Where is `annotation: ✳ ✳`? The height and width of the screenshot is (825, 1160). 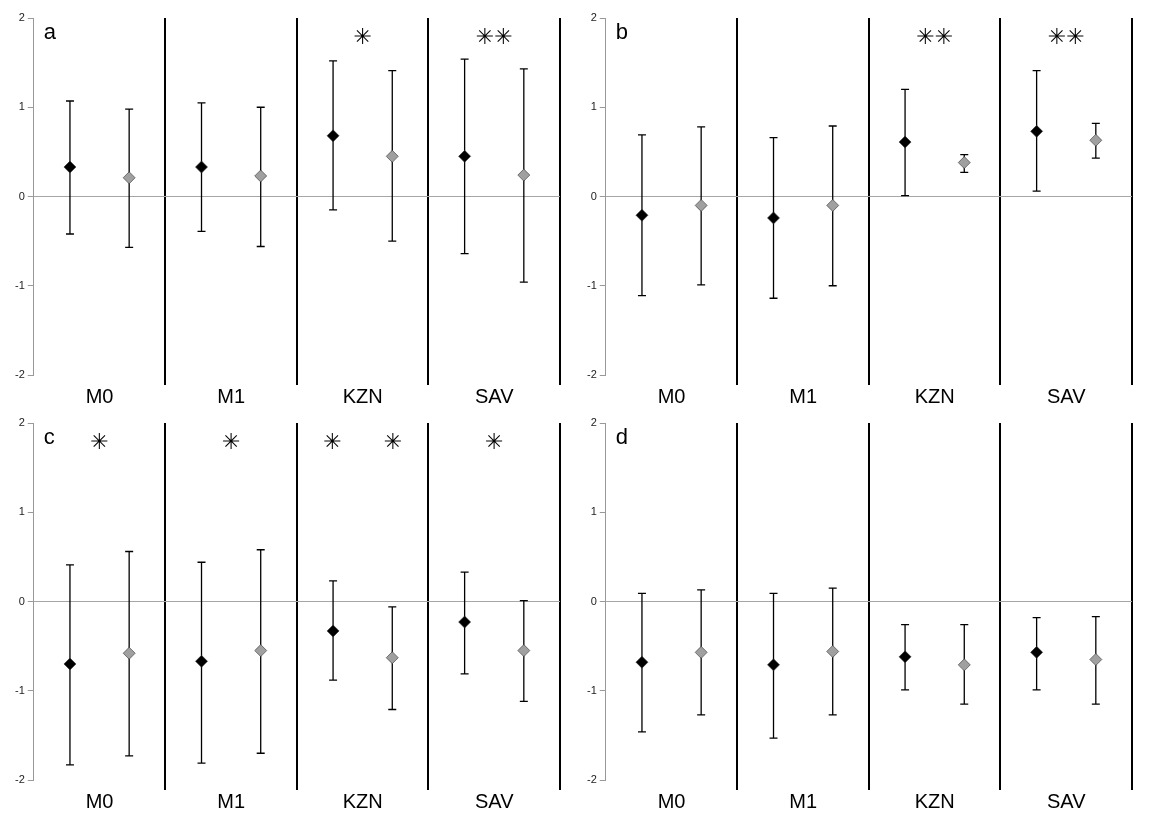 annotation: ✳ ✳ is located at coordinates (363, 441).